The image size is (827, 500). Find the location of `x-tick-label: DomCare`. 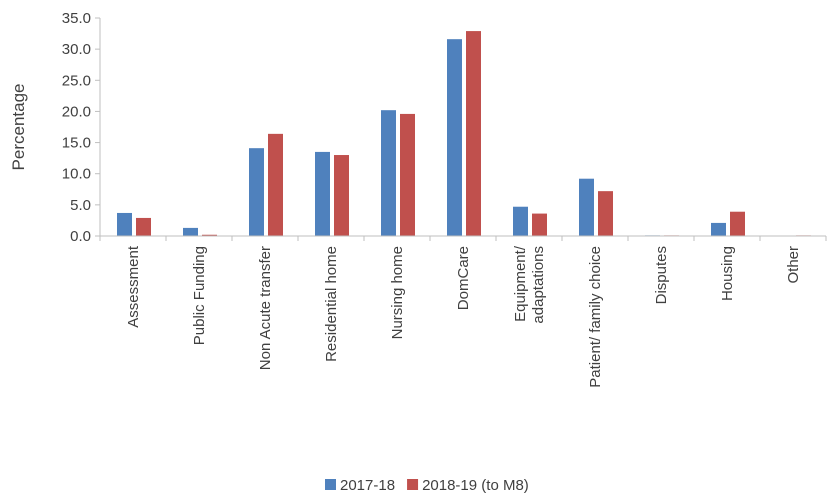

x-tick-label: DomCare is located at coordinates (463, 278).